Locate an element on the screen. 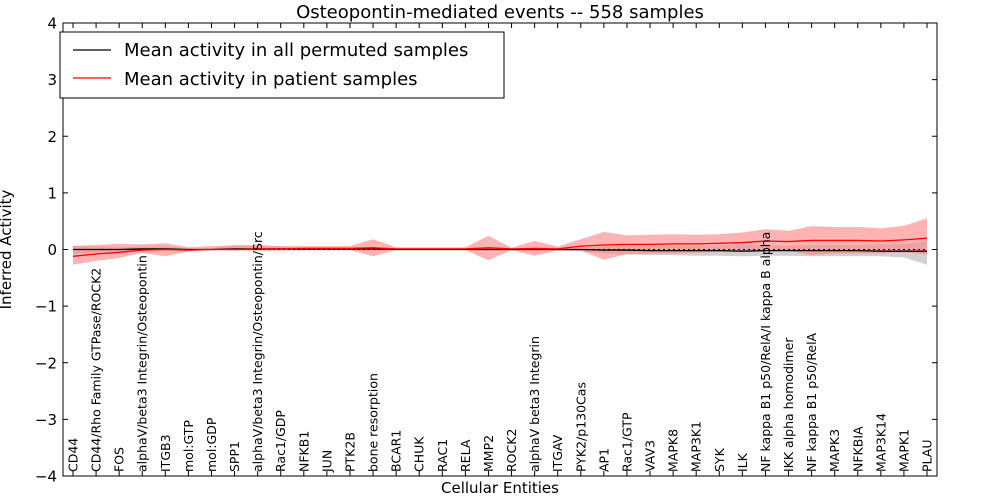 The height and width of the screenshot is (500, 1000). x-tick-label: CD44/Rho Family GTPase/ROCK2 is located at coordinates (96, 370).